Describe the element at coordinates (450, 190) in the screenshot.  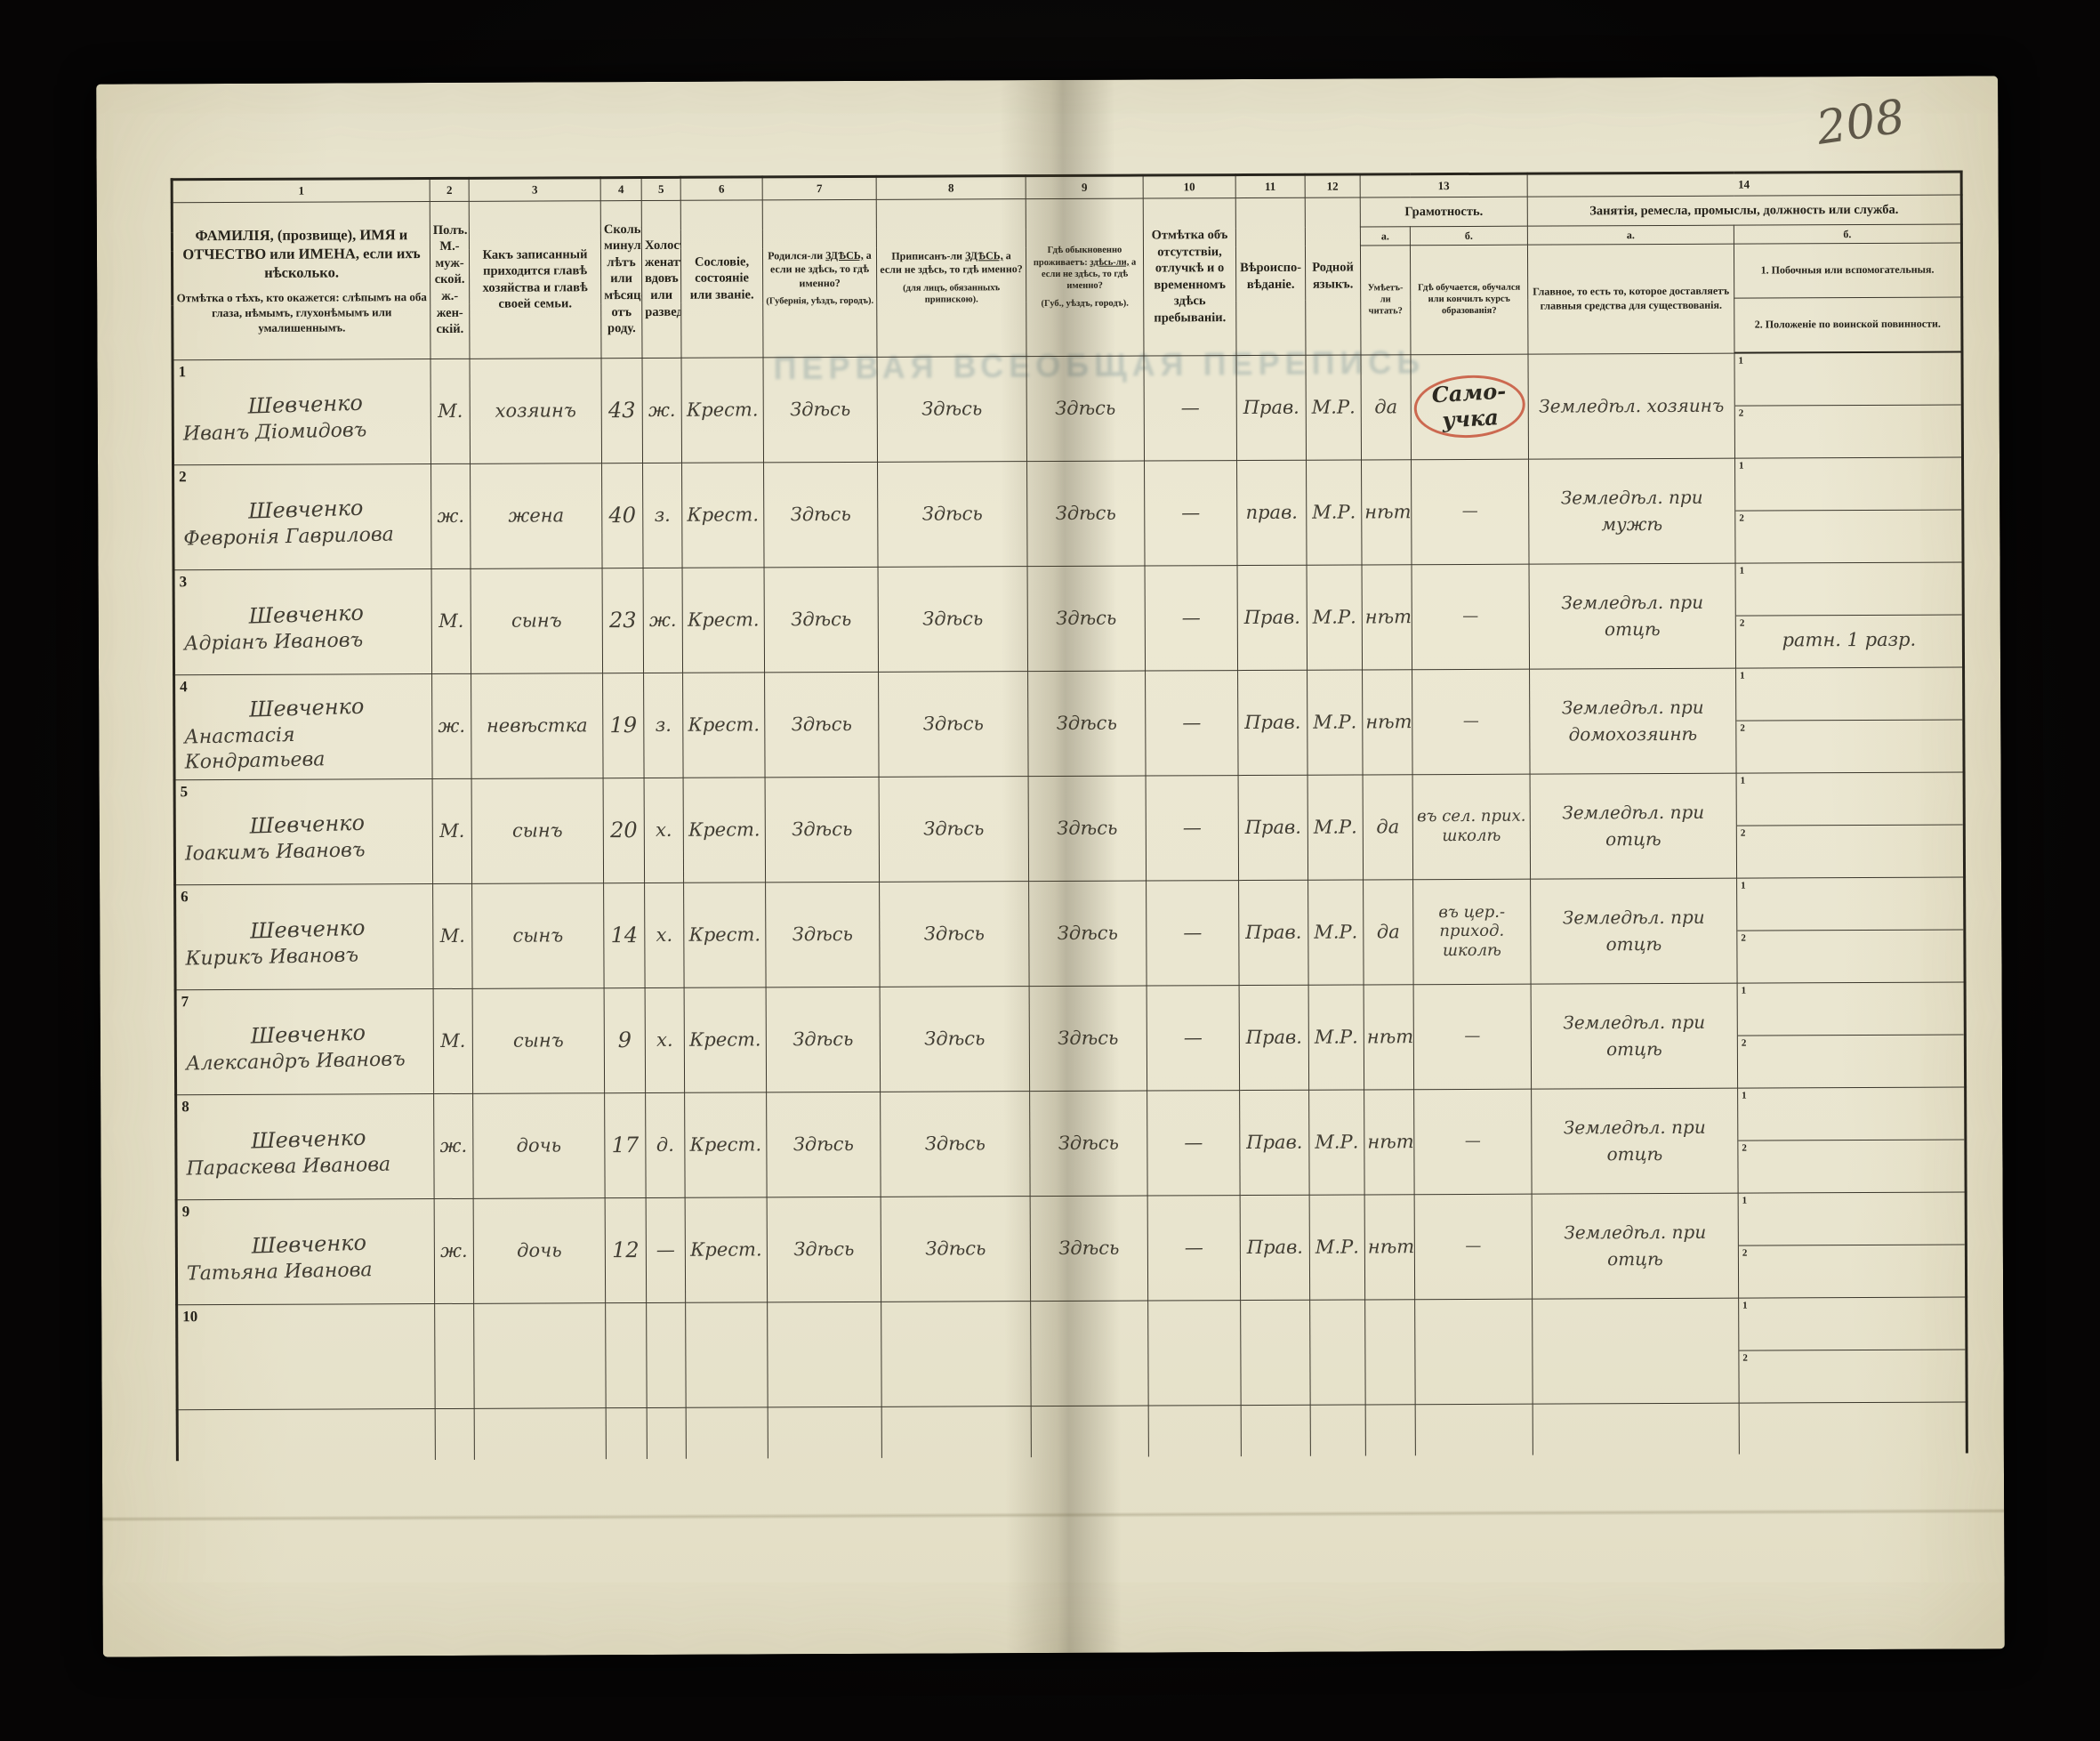
I see `col-num-2: 2` at that location.